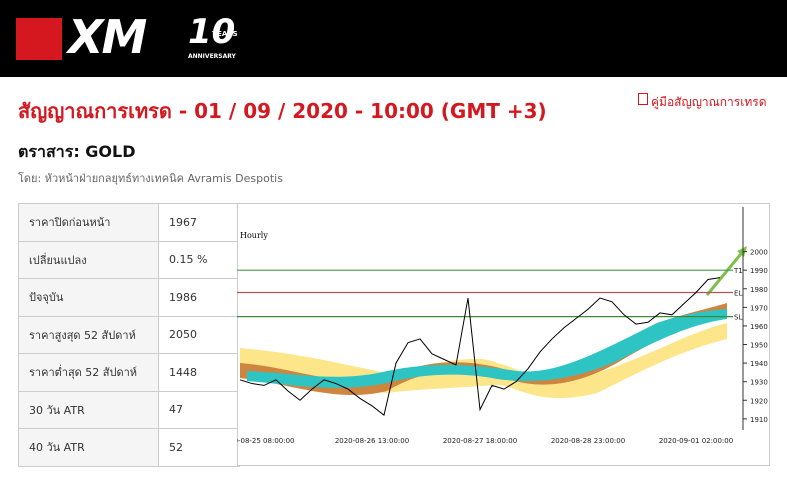  What do you see at coordinates (742, 251) in the screenshot?
I see `arrow-head` at bounding box center [742, 251].